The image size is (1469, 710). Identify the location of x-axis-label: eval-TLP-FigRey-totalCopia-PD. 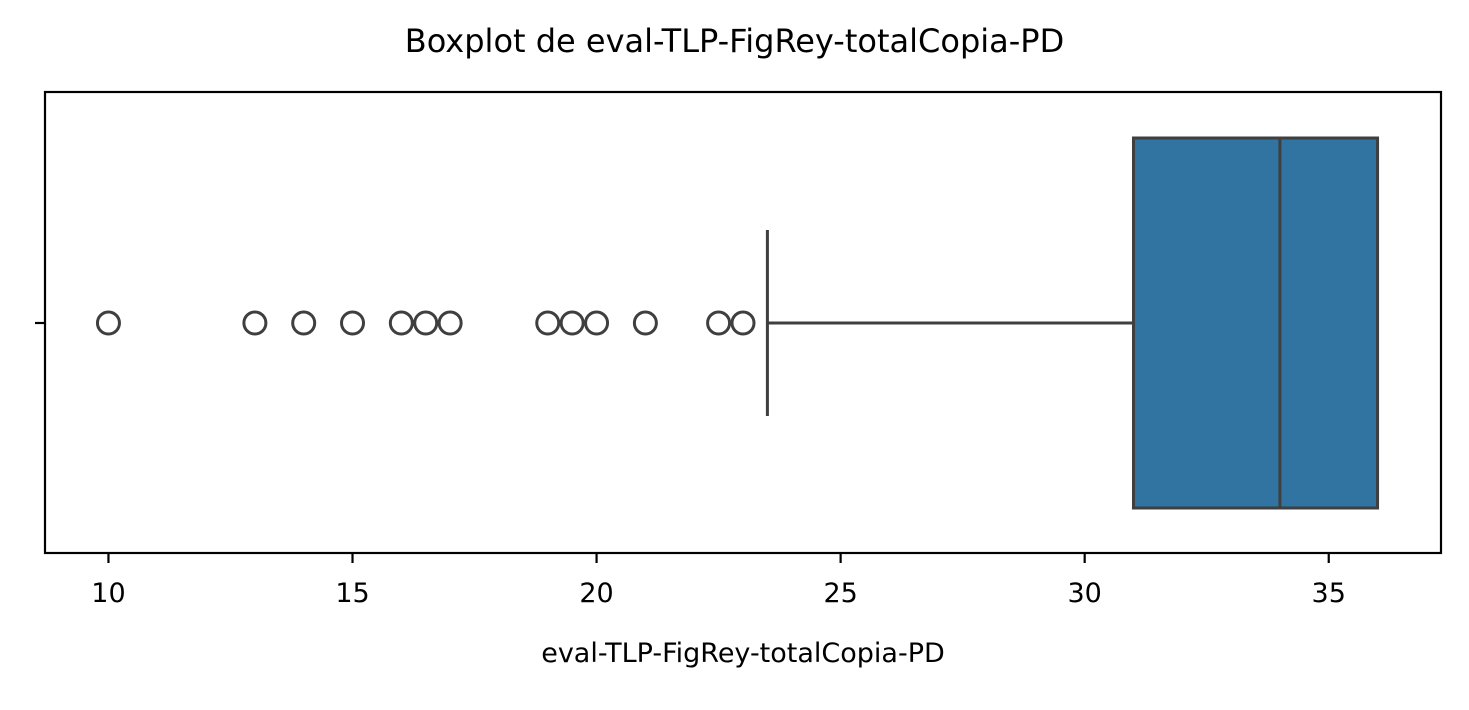
(743, 653).